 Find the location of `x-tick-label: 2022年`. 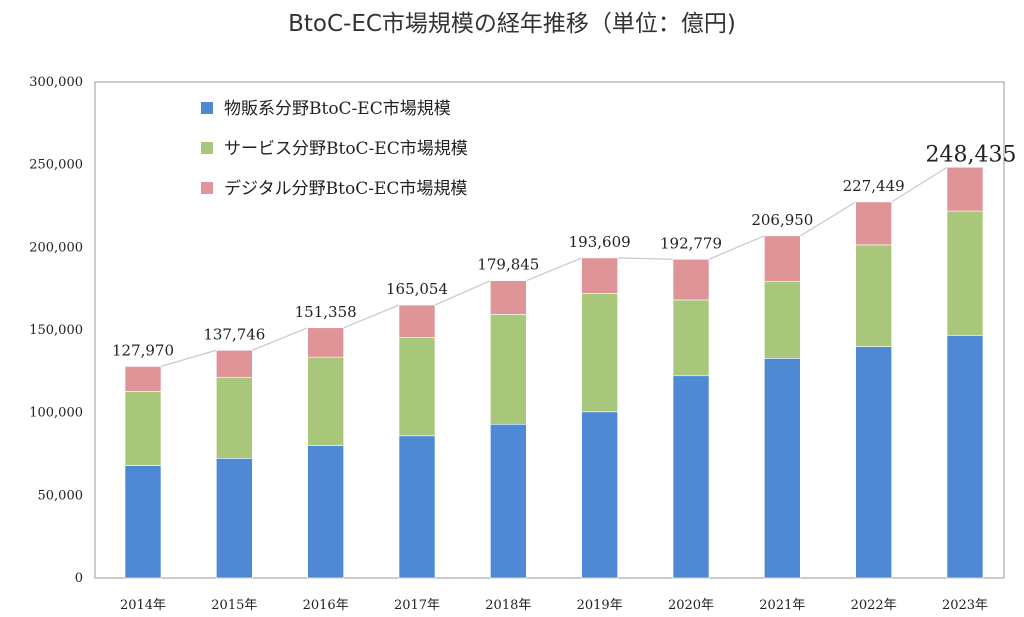

x-tick-label: 2022年 is located at coordinates (874, 605).